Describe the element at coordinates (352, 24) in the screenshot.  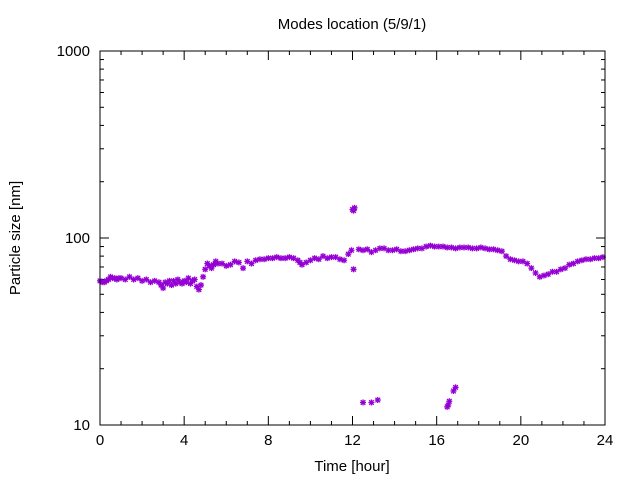
I see `chart-title: Modes location (5/9/1)` at that location.